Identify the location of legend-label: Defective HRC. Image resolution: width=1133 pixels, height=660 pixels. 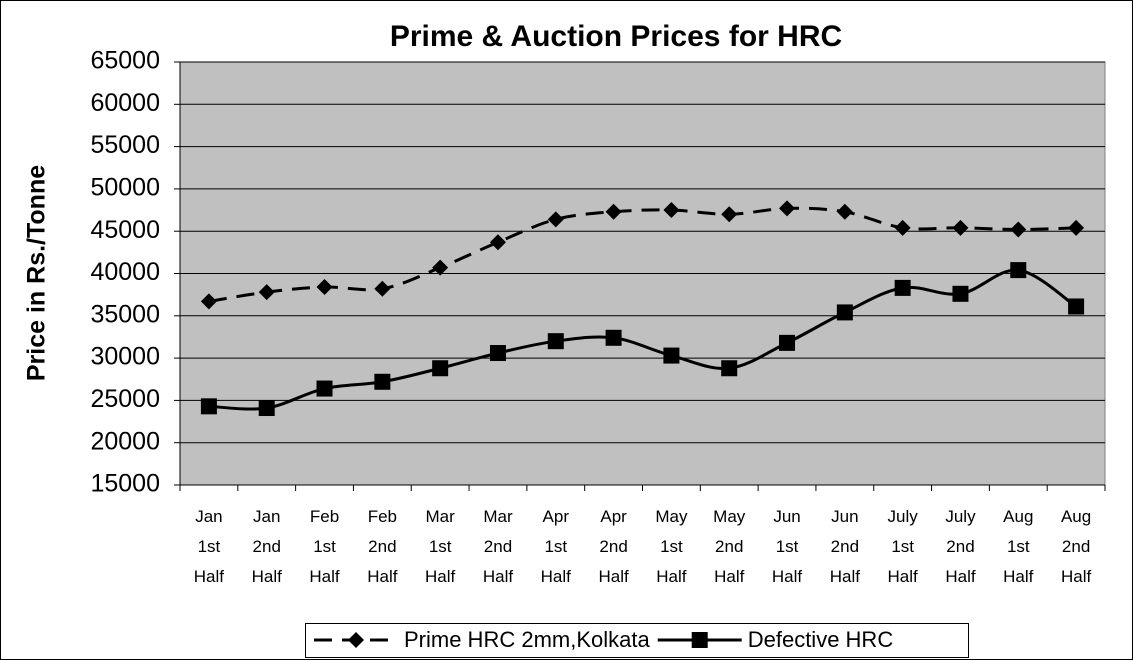
(821, 639).